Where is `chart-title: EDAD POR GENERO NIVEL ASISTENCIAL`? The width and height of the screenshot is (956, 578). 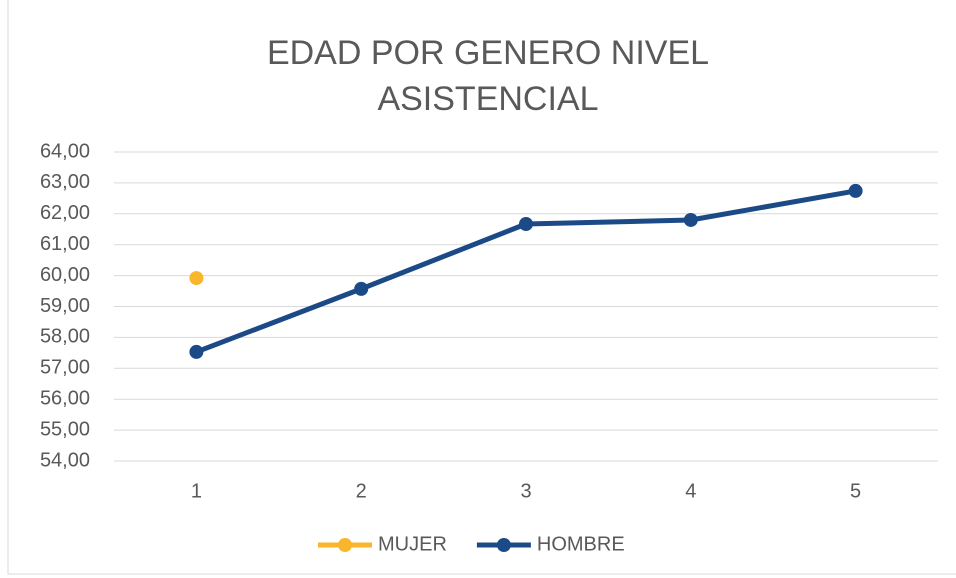 chart-title: EDAD POR GENERO NIVEL ASISTENCIAL is located at coordinates (488, 76).